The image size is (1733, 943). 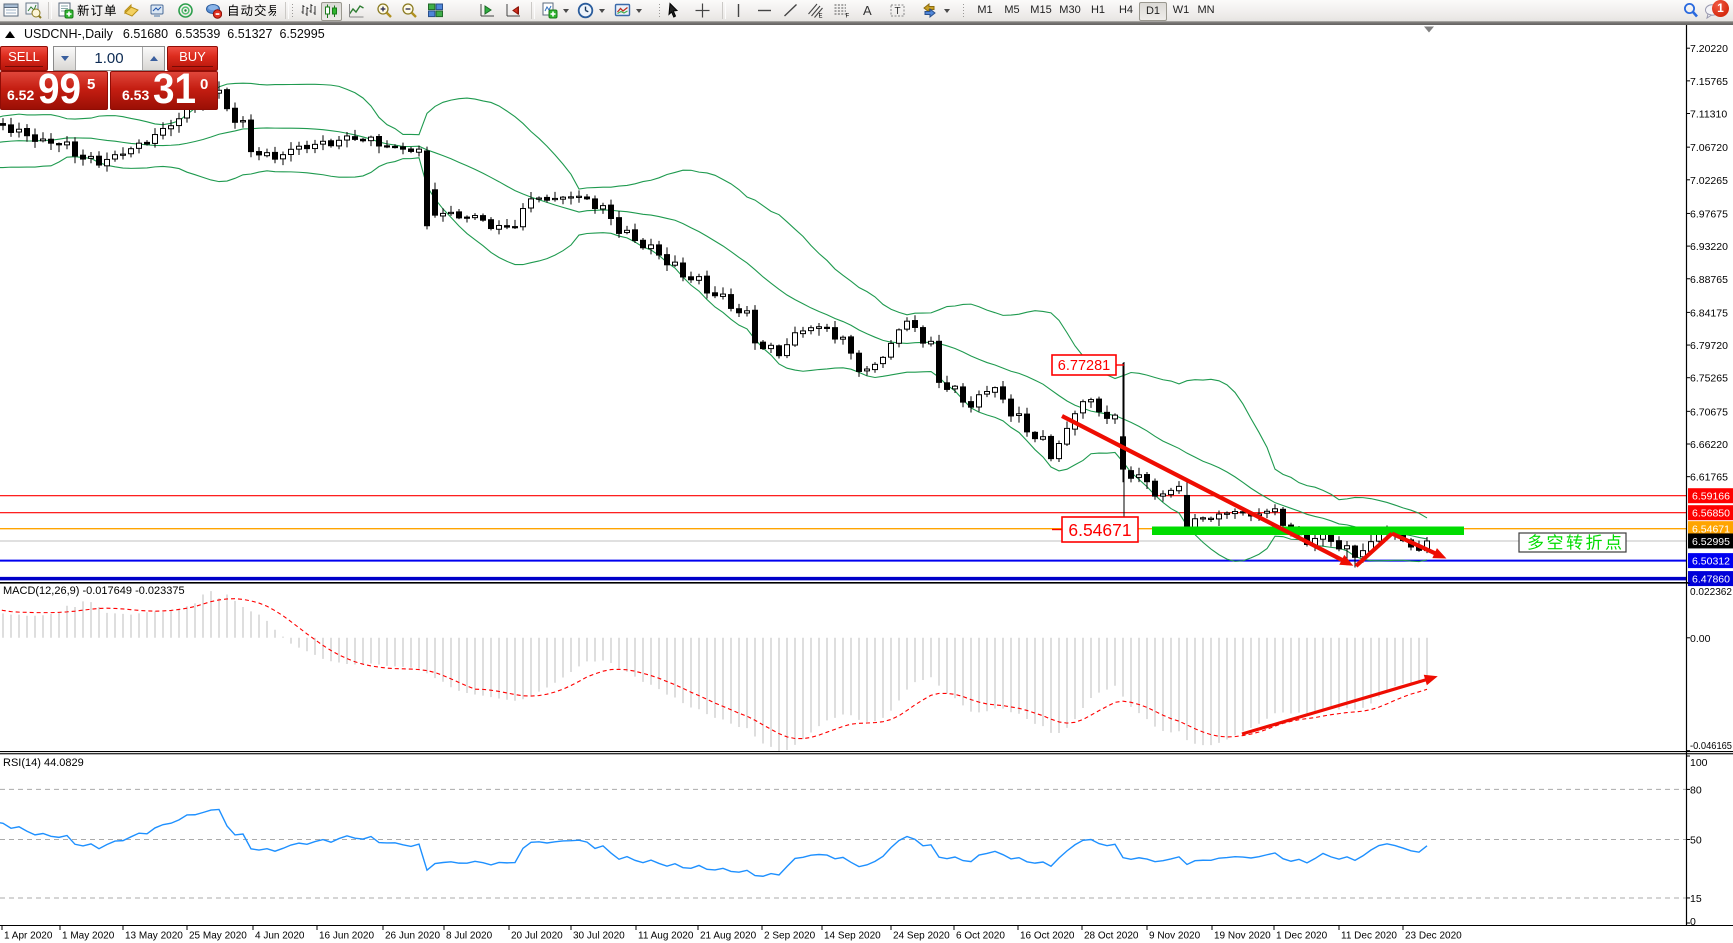 I want to click on date-tick-label: 11 Dec 2020, so click(x=1369, y=936).